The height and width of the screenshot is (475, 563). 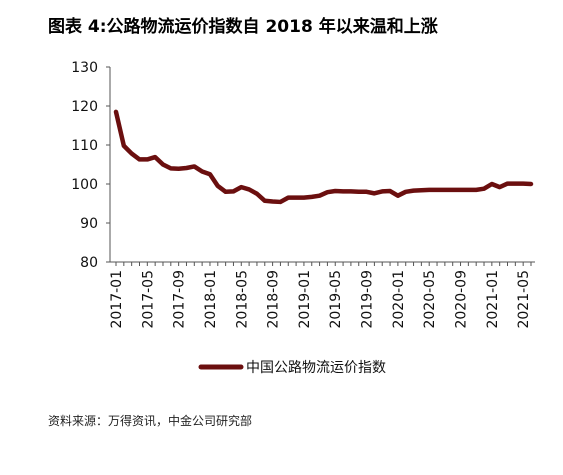 I want to click on x-tick-label: 2020-01, so click(x=399, y=299).